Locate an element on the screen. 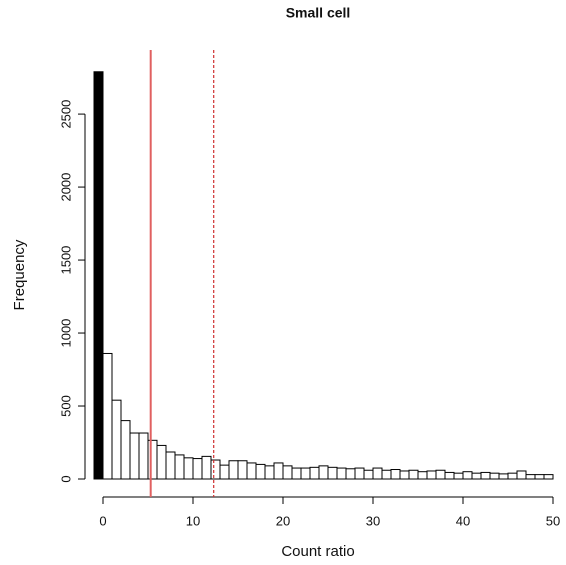 This screenshot has height=565, width=566. x-tick-label: 20 is located at coordinates (283, 520).